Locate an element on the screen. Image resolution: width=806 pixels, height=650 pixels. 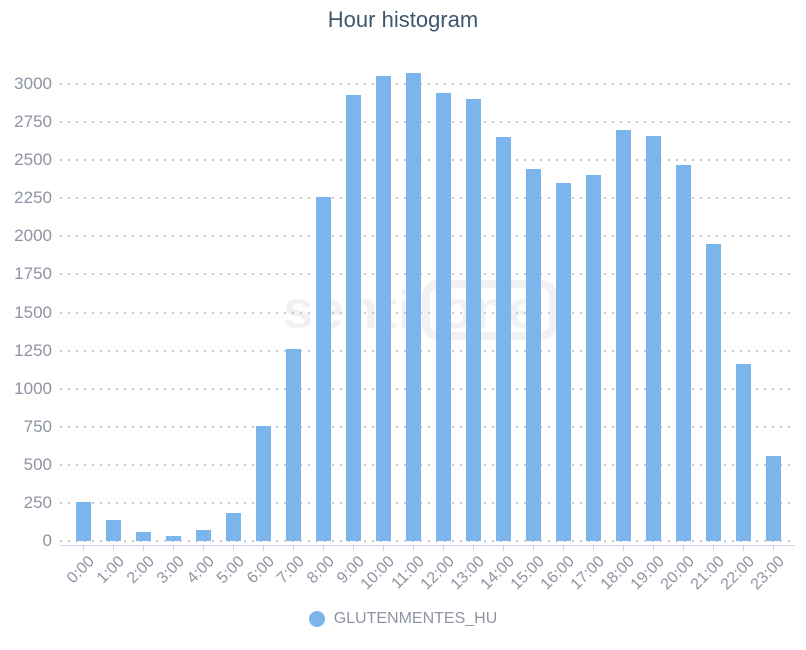
bar-1:00 is located at coordinates (113, 530).